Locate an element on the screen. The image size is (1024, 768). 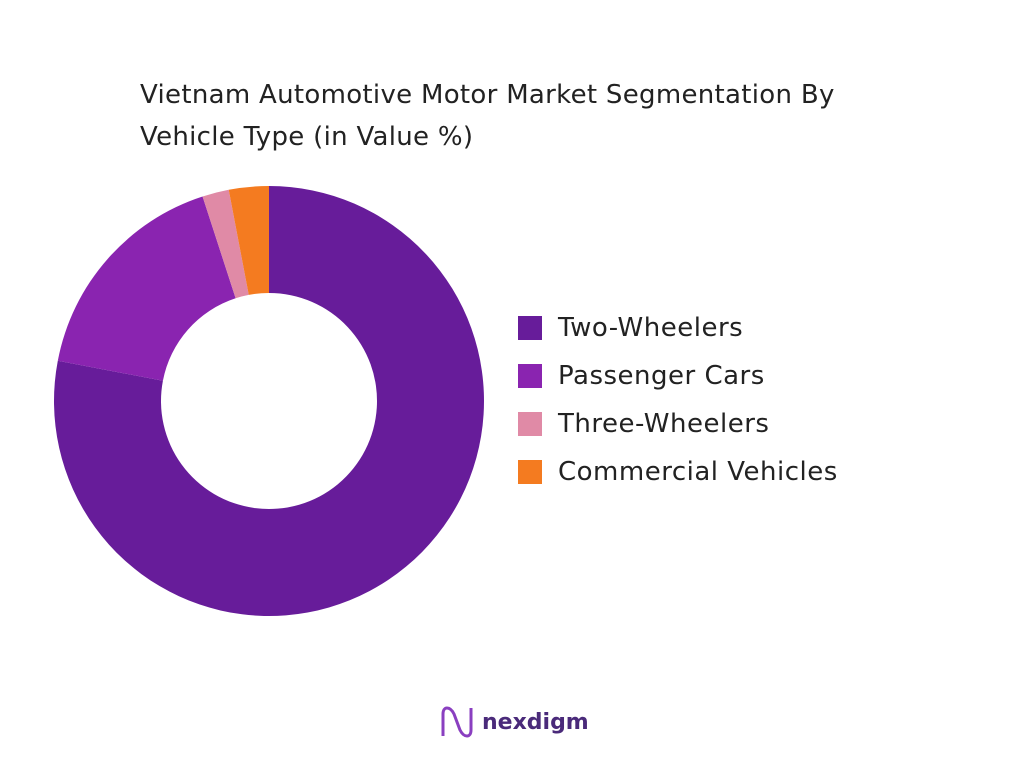
legend-item: Three-Wheelers is located at coordinates (678, 424).